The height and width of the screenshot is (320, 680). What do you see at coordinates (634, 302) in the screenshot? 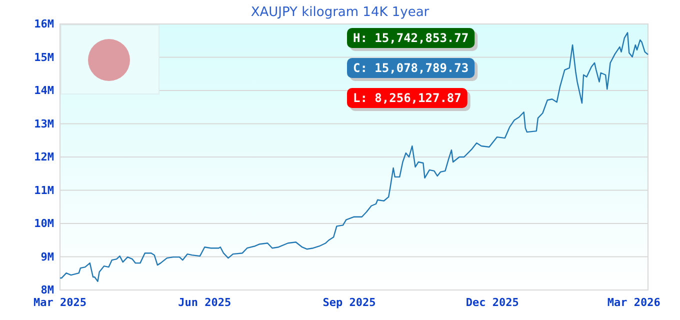
I see `x-tick-label: Mar 2026` at bounding box center [634, 302].